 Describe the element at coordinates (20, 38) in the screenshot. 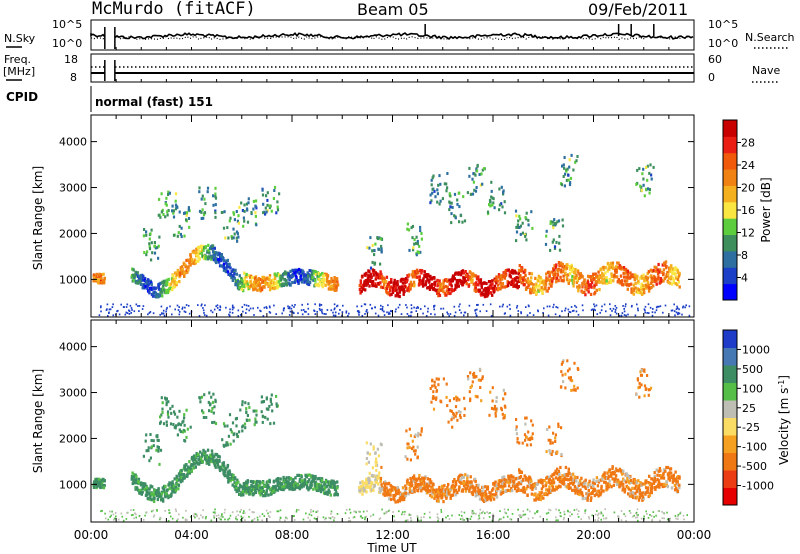

I see `nsky-label: N.Sky` at that location.